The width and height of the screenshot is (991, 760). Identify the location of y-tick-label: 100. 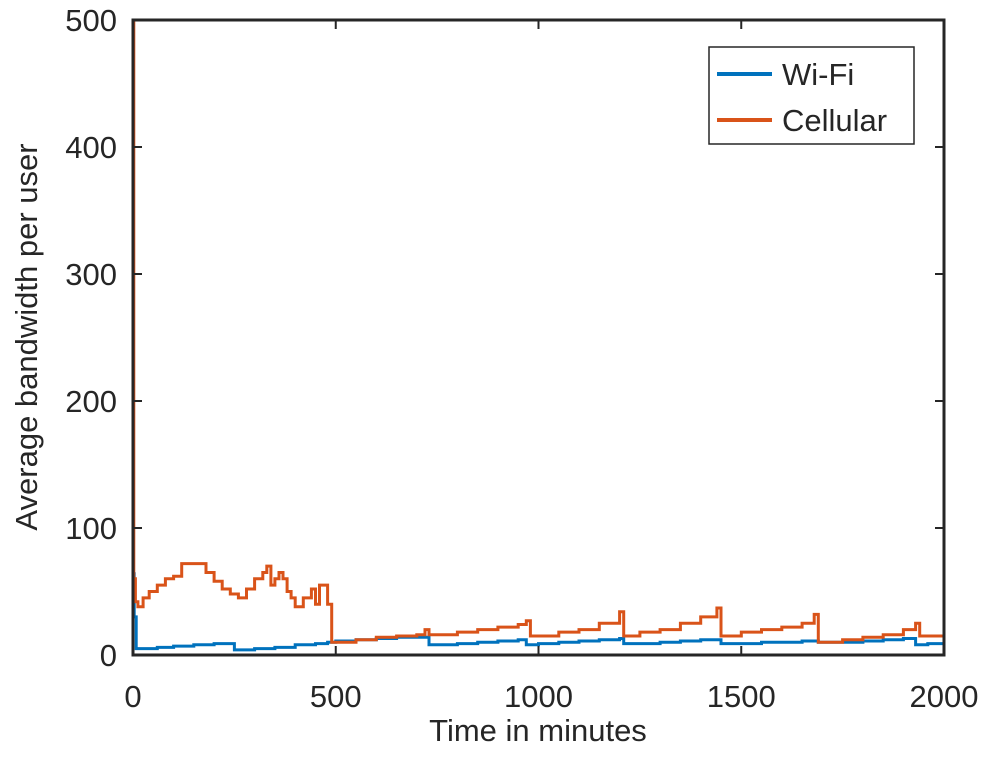
(91, 528).